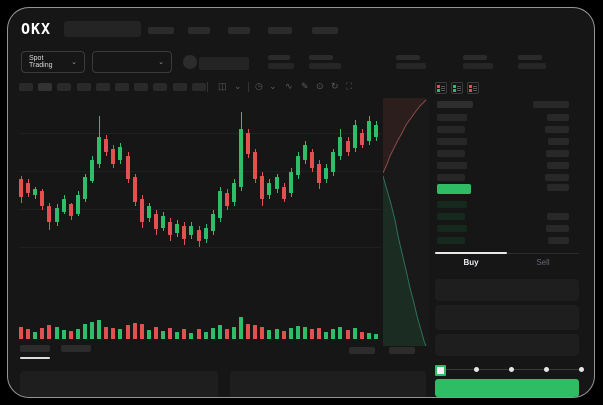 This screenshot has height=405, width=603. I want to click on interval-chevron-icon: ⌄, so click(273, 86).